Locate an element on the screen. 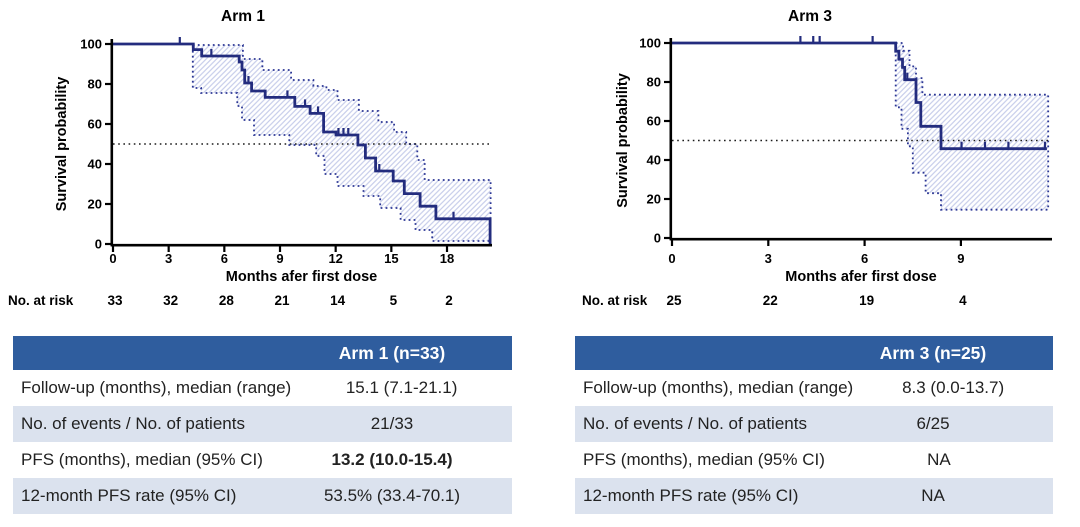 The width and height of the screenshot is (1080, 527). at-risk-count: 25 is located at coordinates (674, 300).